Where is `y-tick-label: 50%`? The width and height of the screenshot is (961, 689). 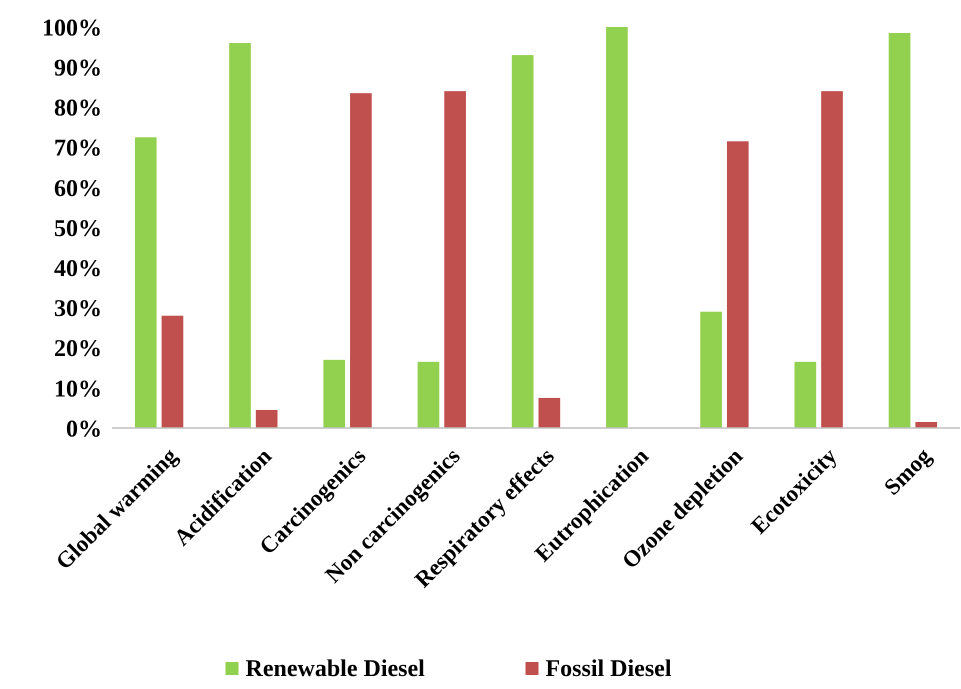
y-tick-label: 50% is located at coordinates (78, 229).